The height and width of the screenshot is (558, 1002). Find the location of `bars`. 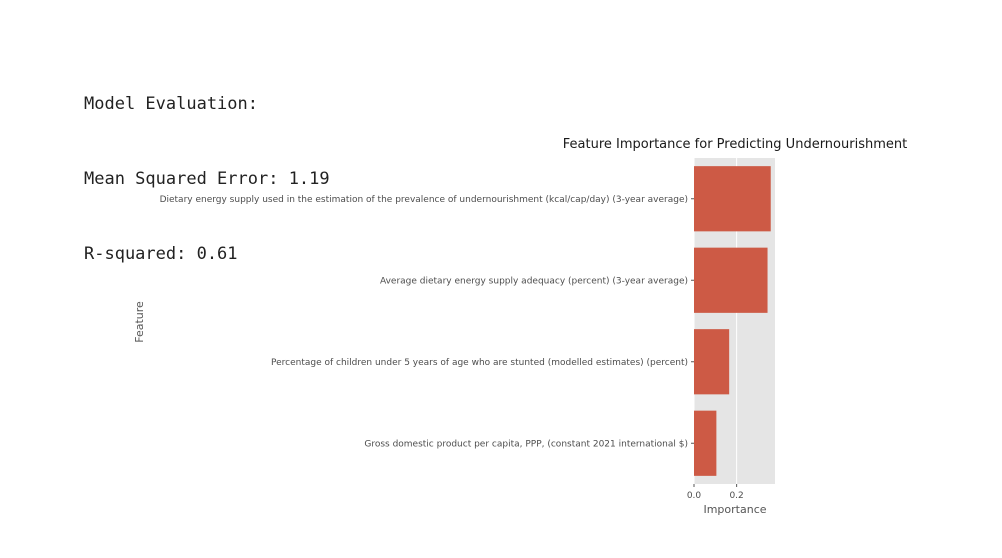

bars is located at coordinates (732, 321).